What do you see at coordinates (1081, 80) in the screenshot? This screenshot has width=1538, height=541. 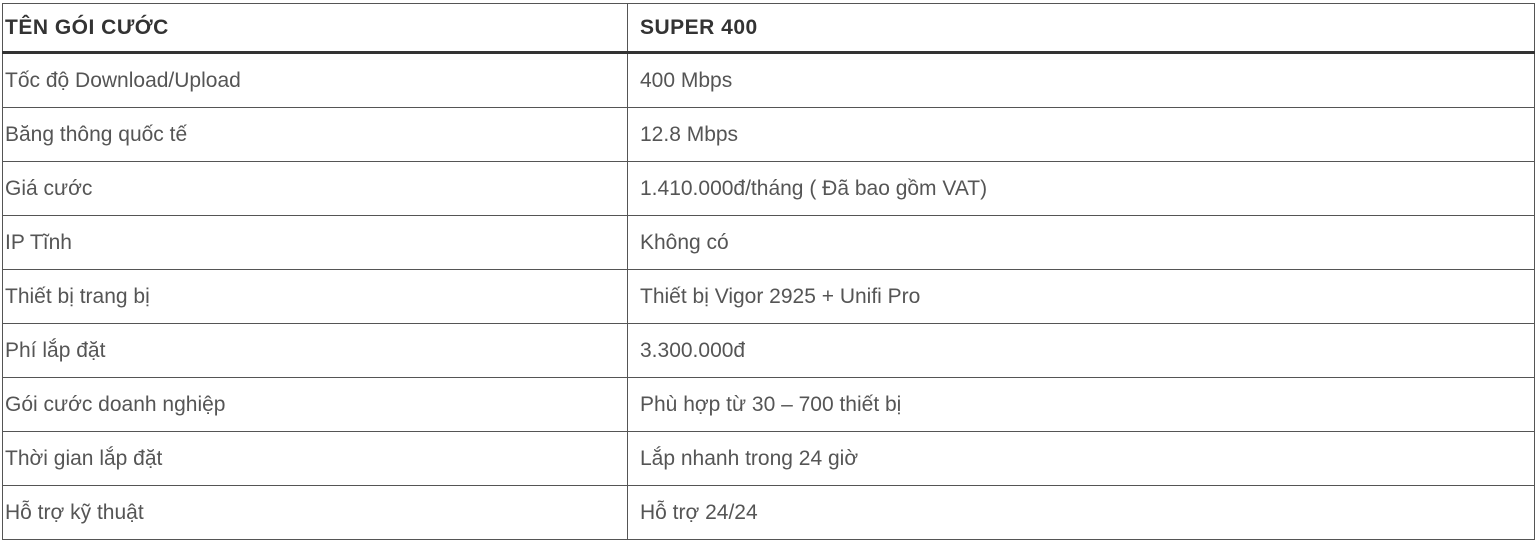 I see `cell-value: 400 Mbps` at bounding box center [1081, 80].